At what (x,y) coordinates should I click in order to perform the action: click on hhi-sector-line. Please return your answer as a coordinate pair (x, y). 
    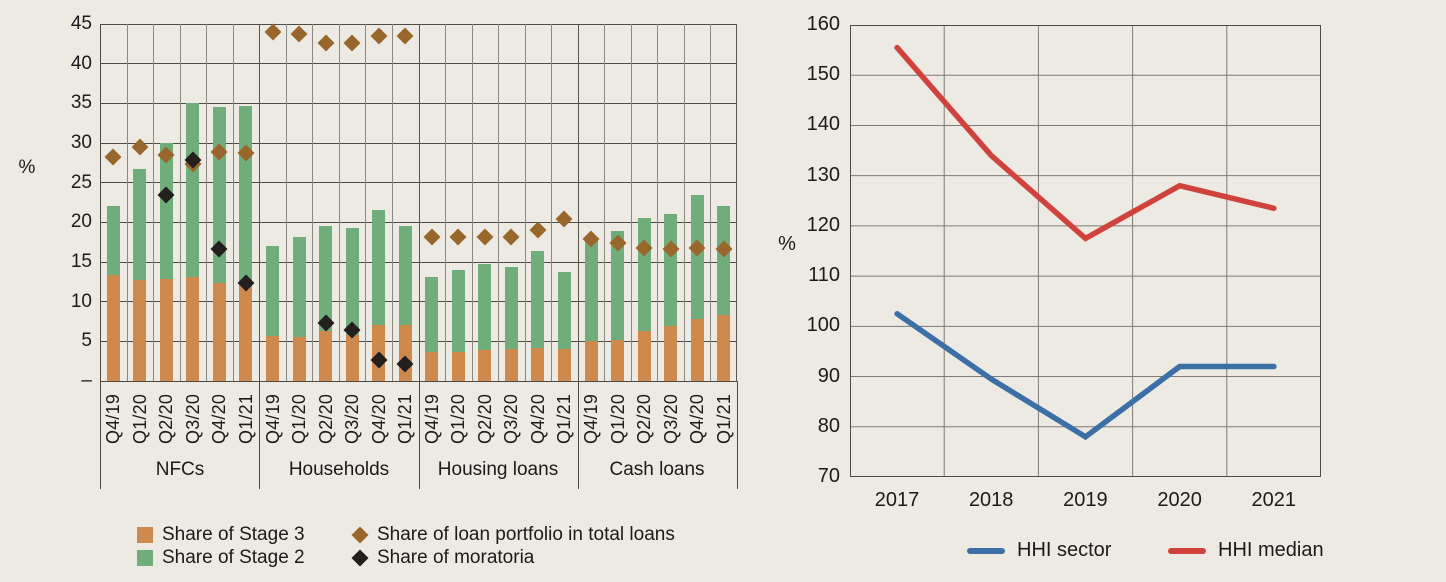
    Looking at the image, I should click on (1085, 376).